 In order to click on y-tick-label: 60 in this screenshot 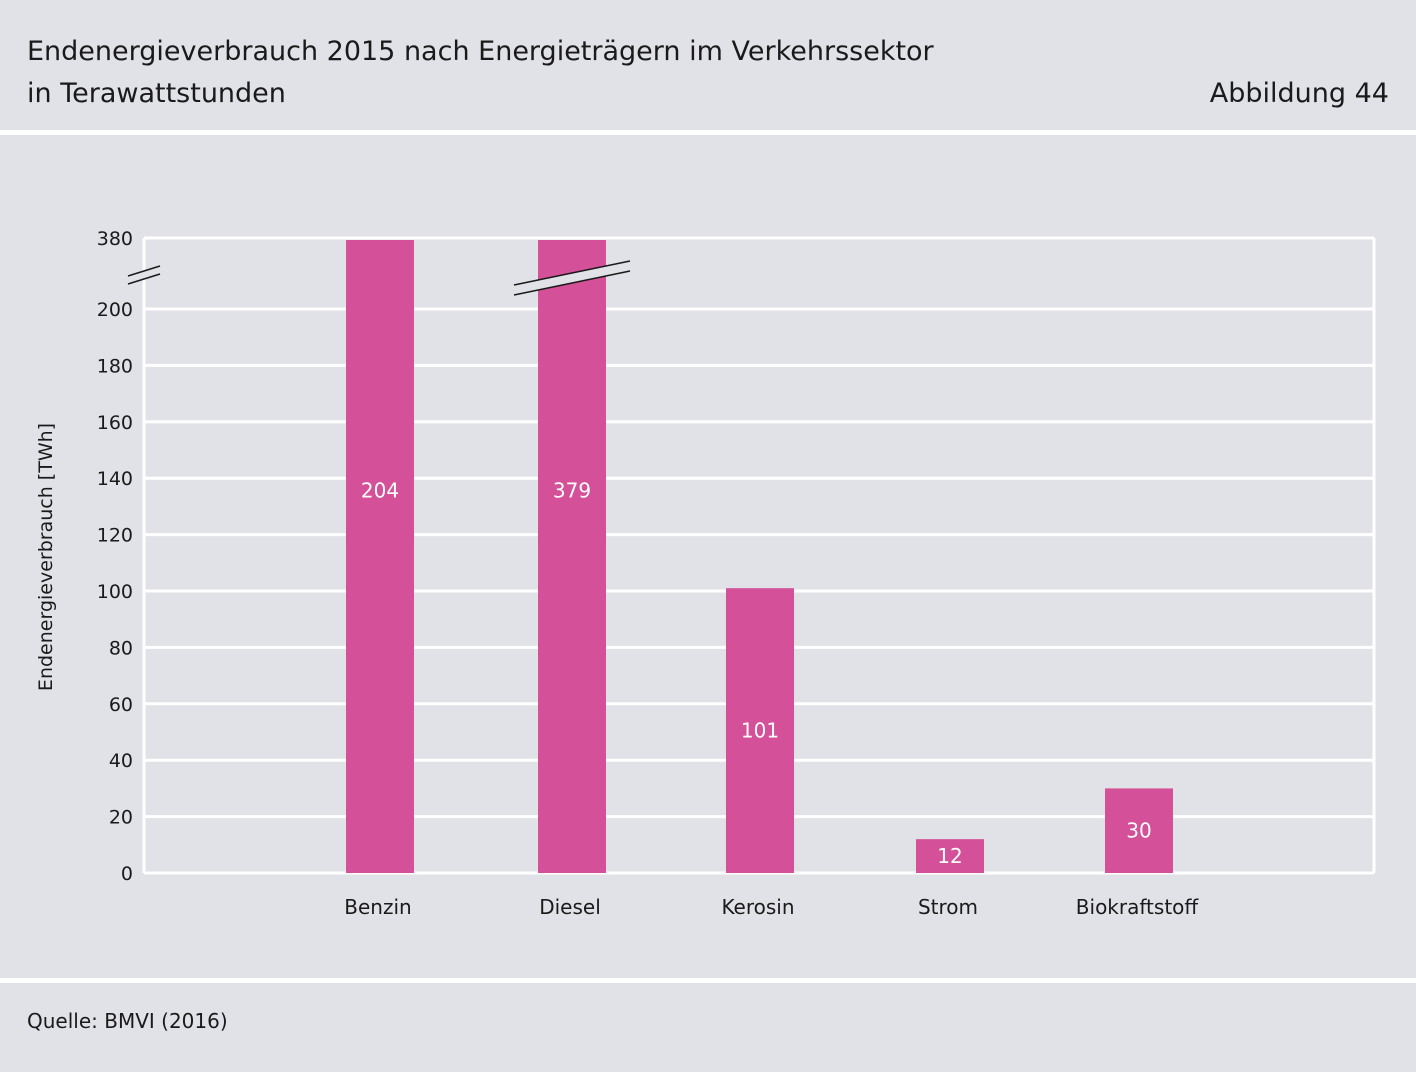, I will do `click(121, 705)`.